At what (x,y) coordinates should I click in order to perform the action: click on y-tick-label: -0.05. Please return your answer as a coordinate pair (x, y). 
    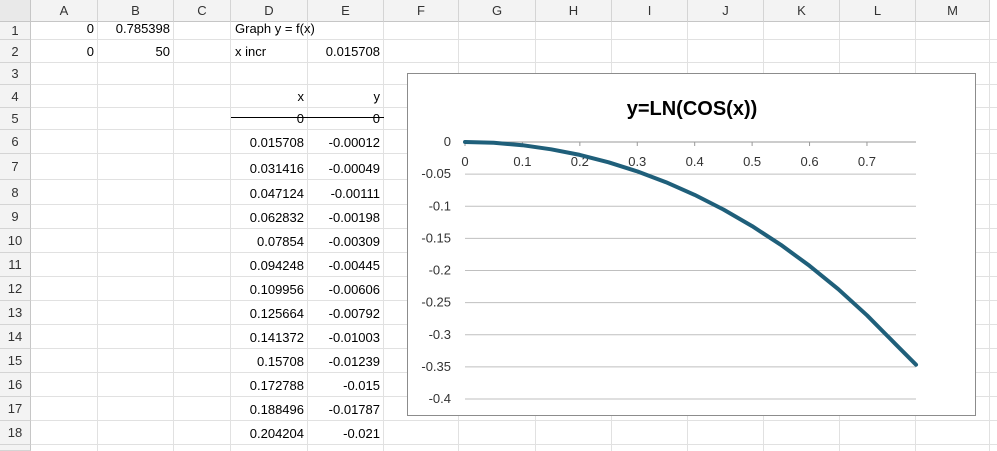
    Looking at the image, I should click on (436, 173).